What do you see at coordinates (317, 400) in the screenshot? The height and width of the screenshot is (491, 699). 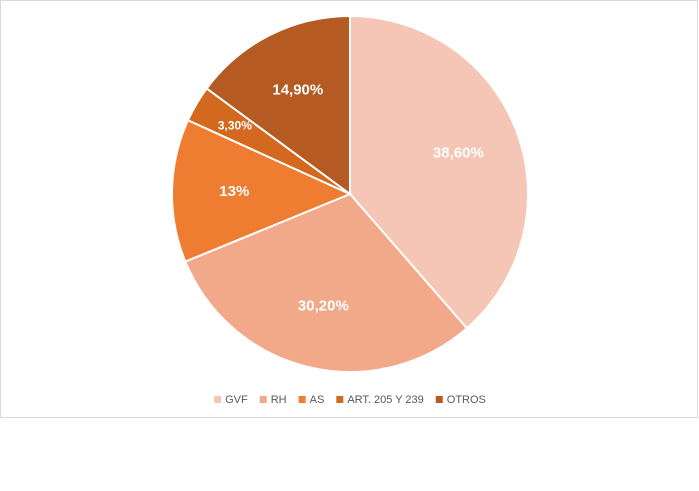 I see `legend-label: AS` at bounding box center [317, 400].